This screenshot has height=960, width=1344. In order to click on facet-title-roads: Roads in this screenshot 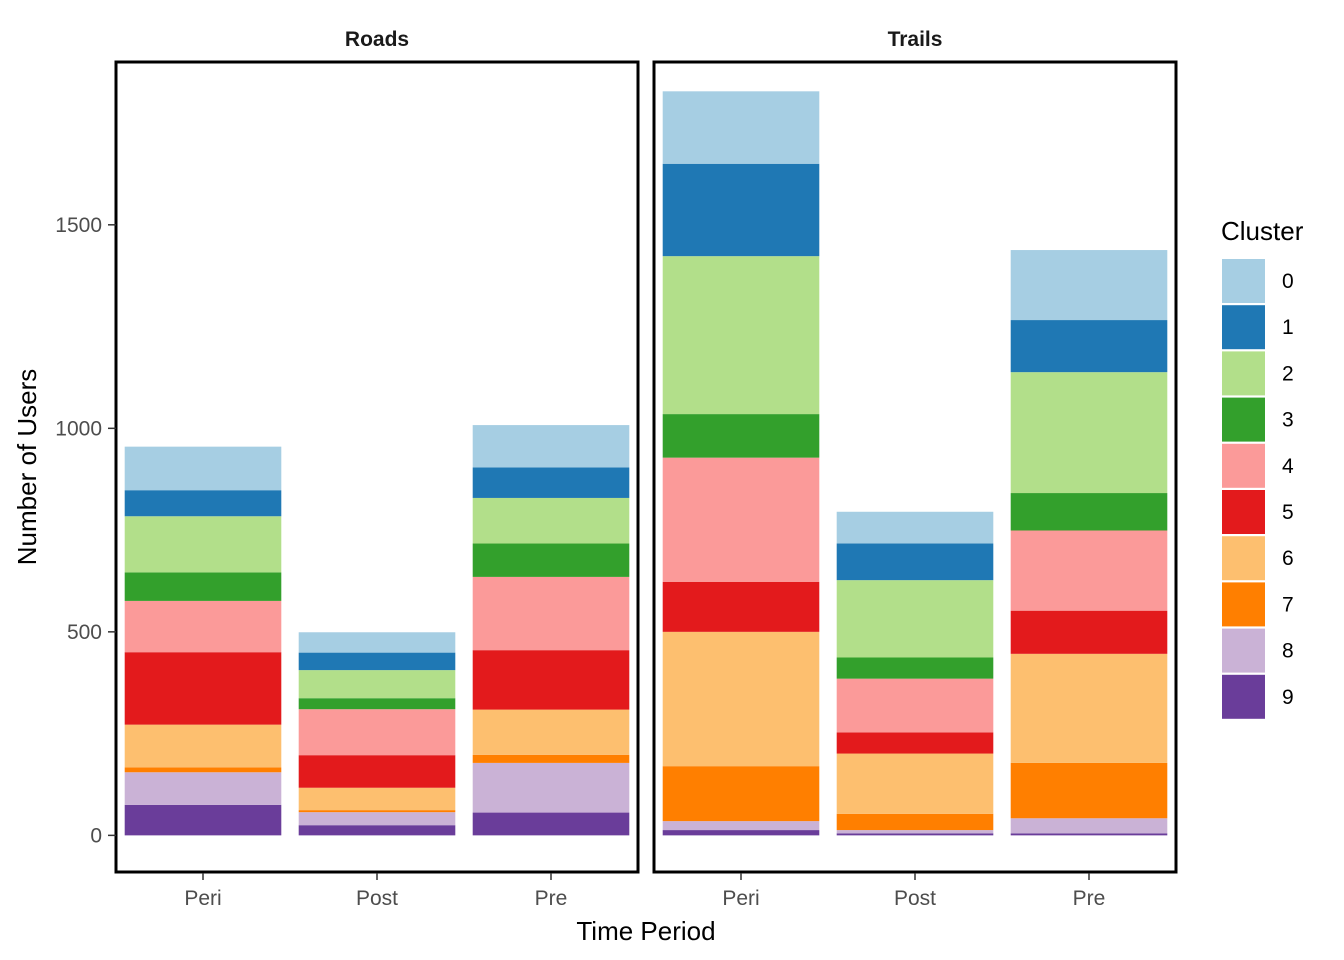, I will do `click(377, 39)`.